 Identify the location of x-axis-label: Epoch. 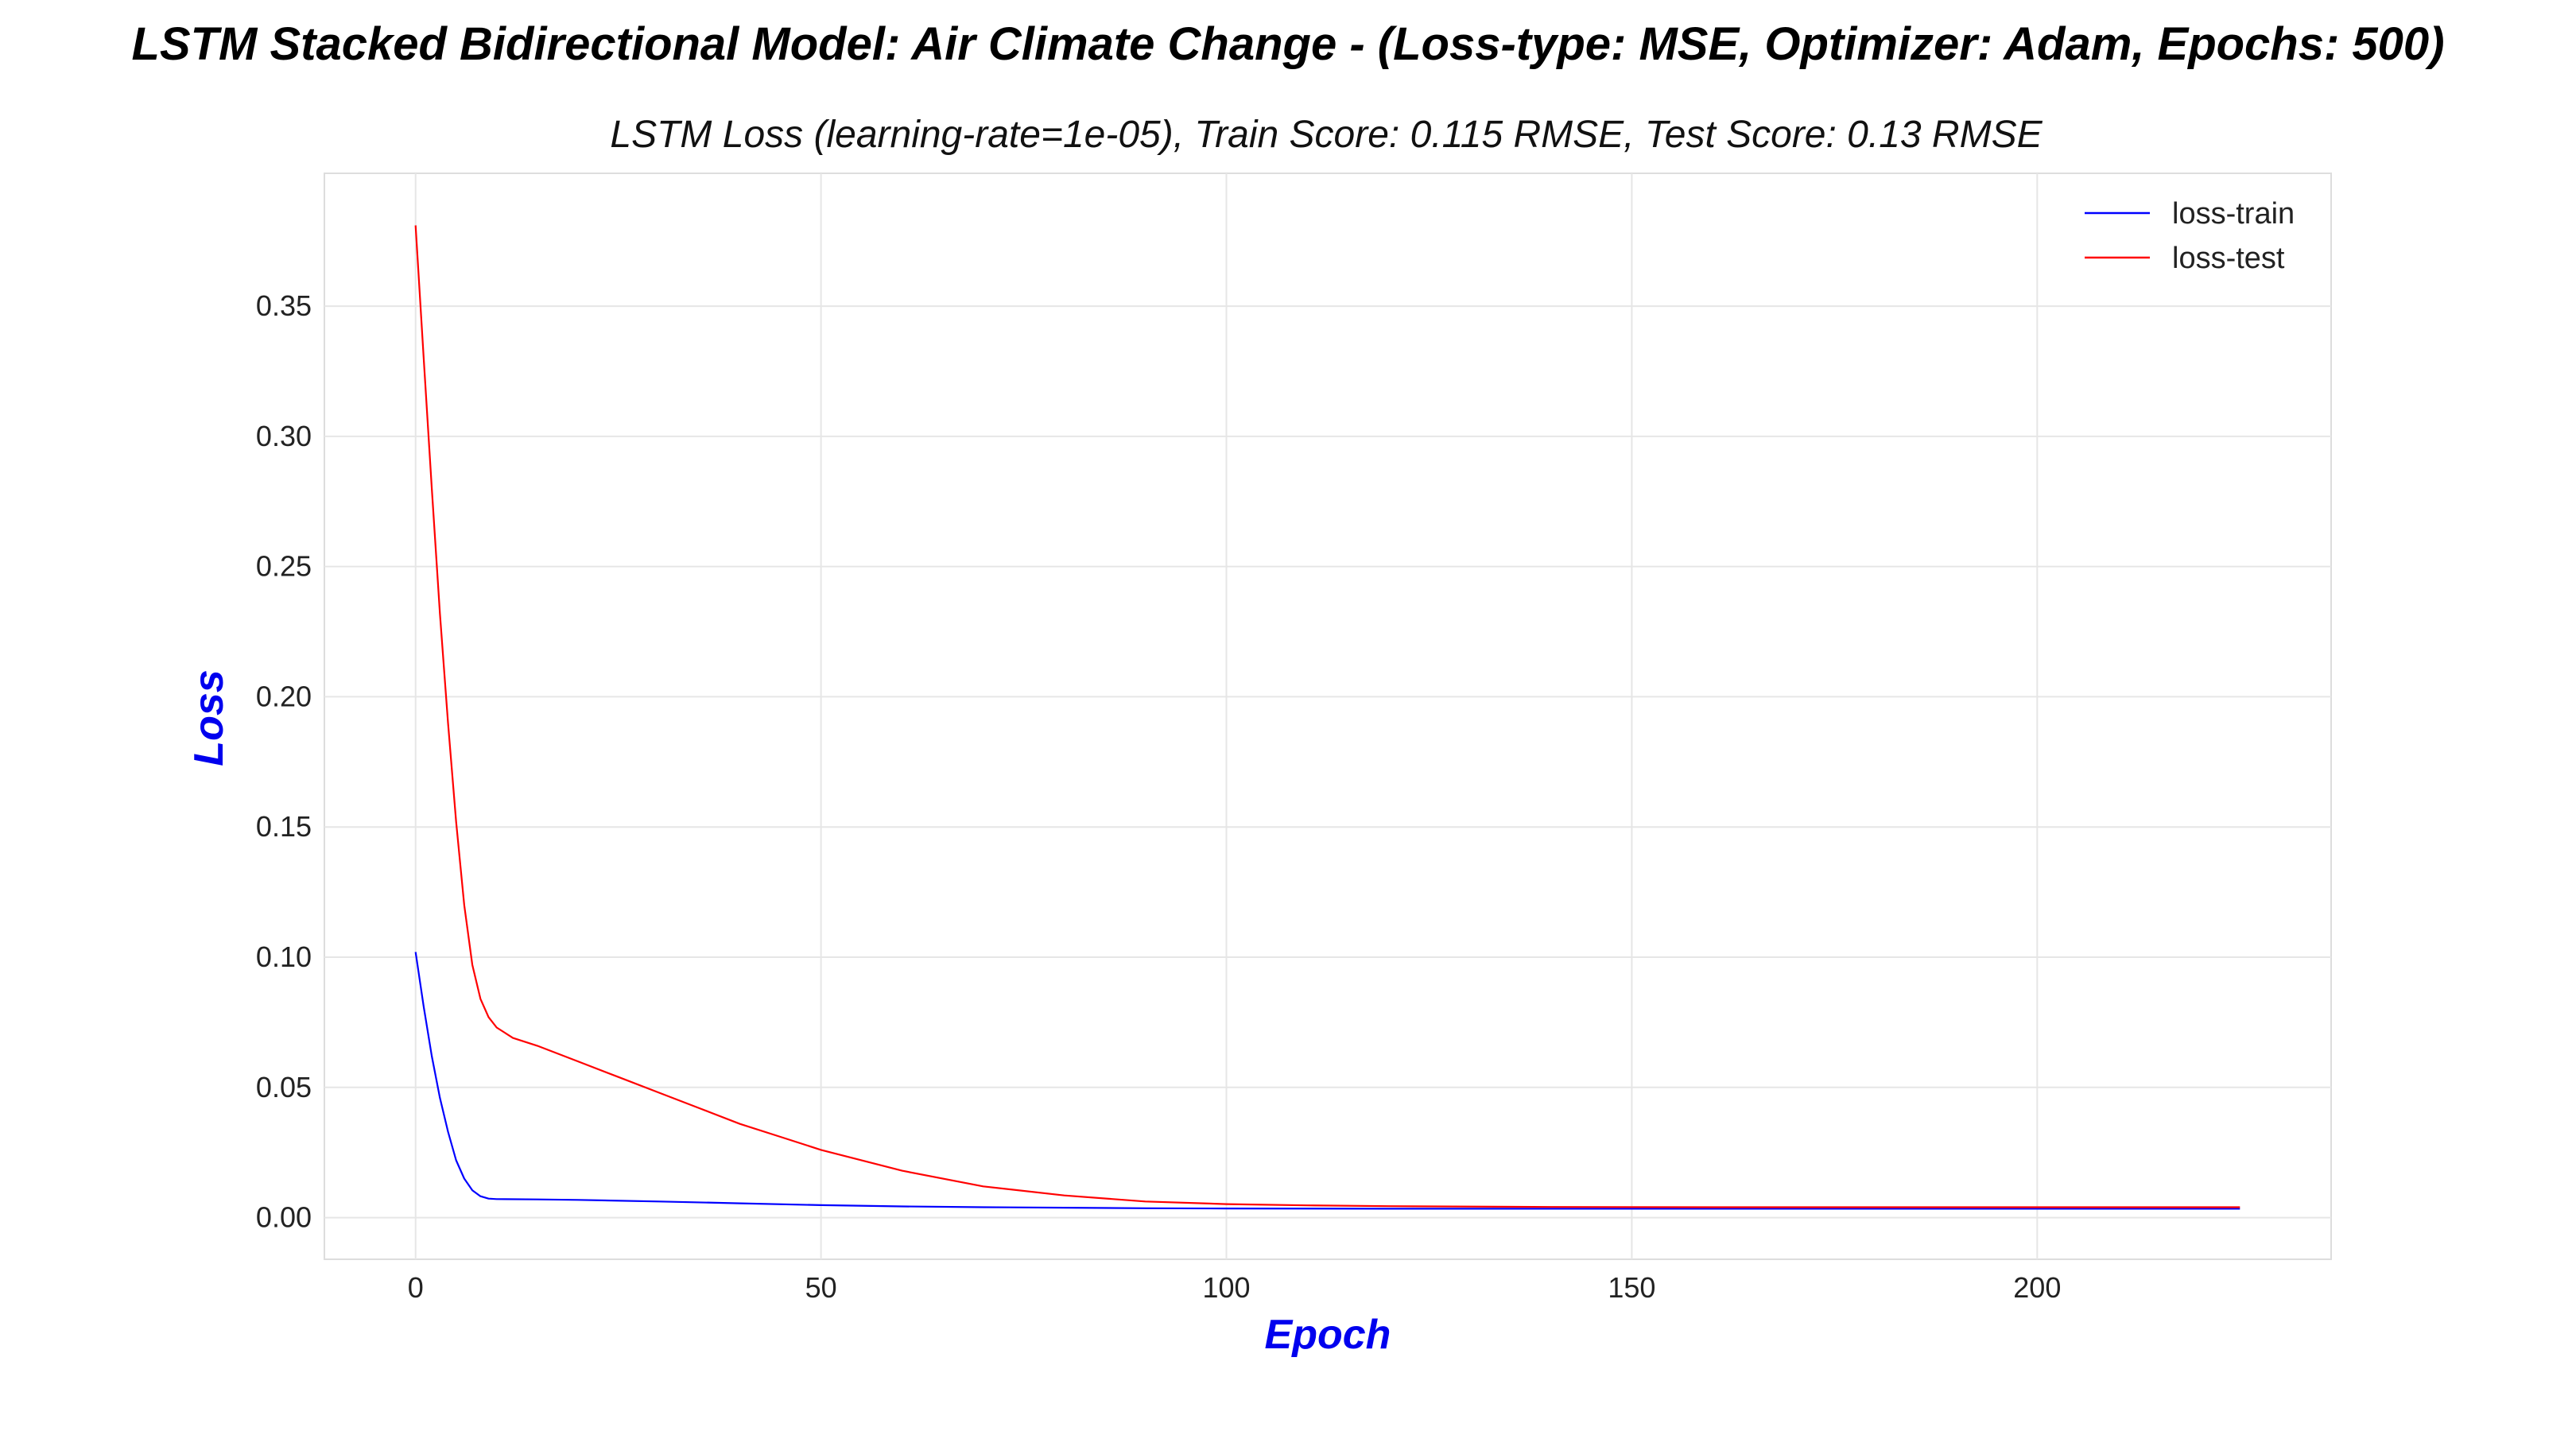
(1328, 1335).